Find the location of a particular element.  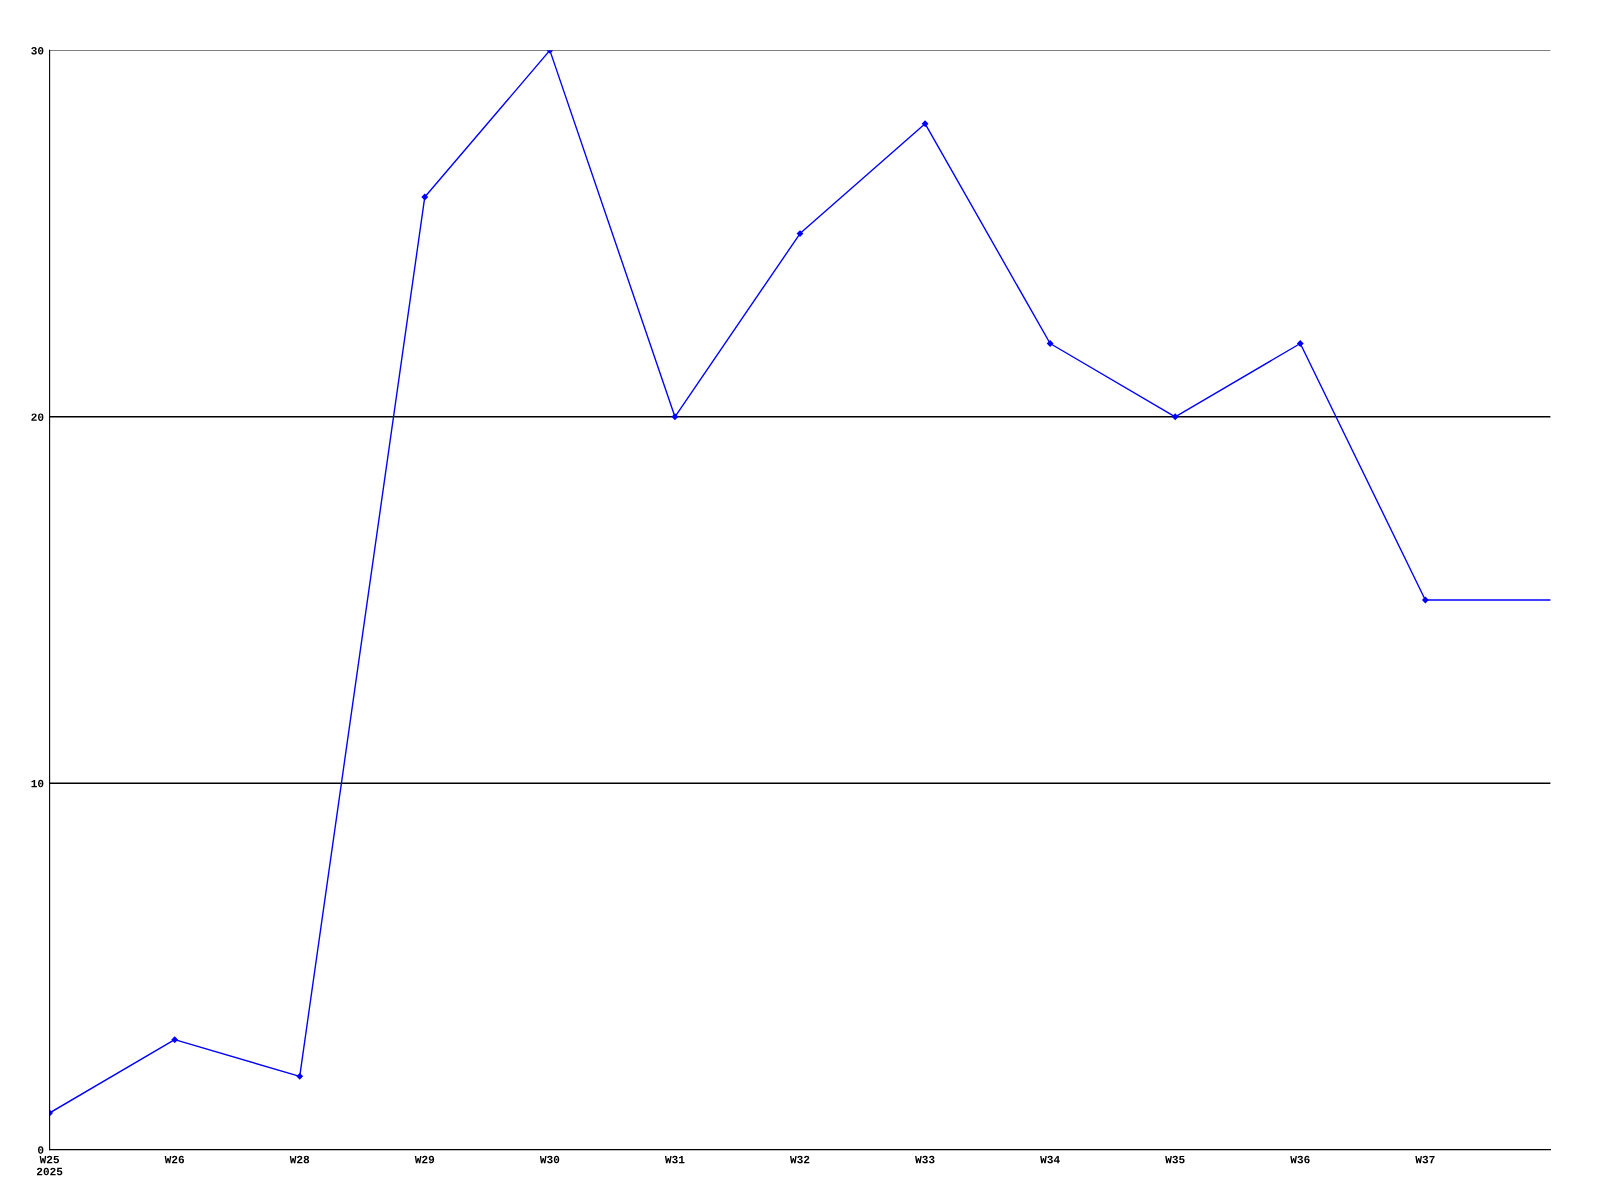

x-tick-label: W32 is located at coordinates (800, 1159).